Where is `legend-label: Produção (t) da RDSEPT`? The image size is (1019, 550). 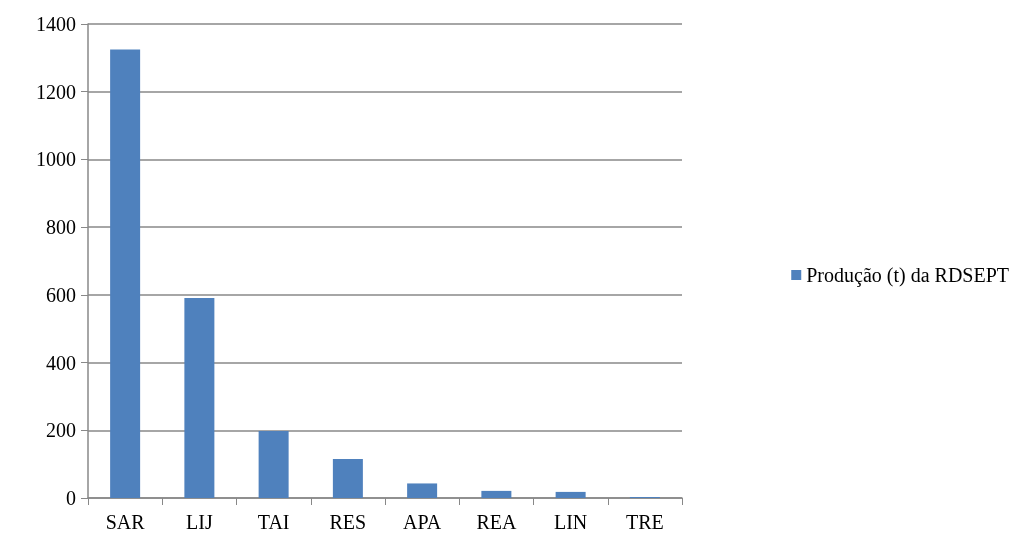 legend-label: Produção (t) da RDSEPT is located at coordinates (908, 275).